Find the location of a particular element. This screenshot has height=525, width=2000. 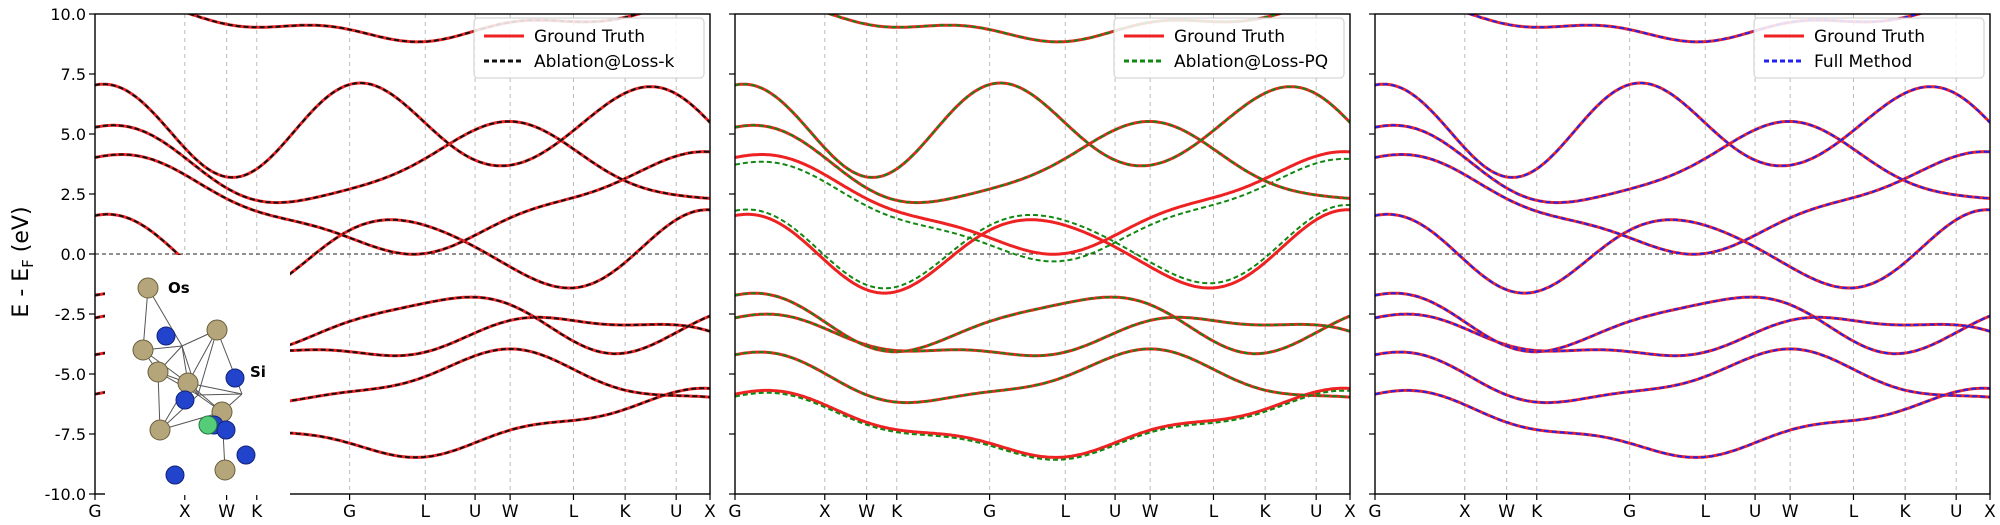

y-axis-label: E - EF (eV) is located at coordinates (23, 261).